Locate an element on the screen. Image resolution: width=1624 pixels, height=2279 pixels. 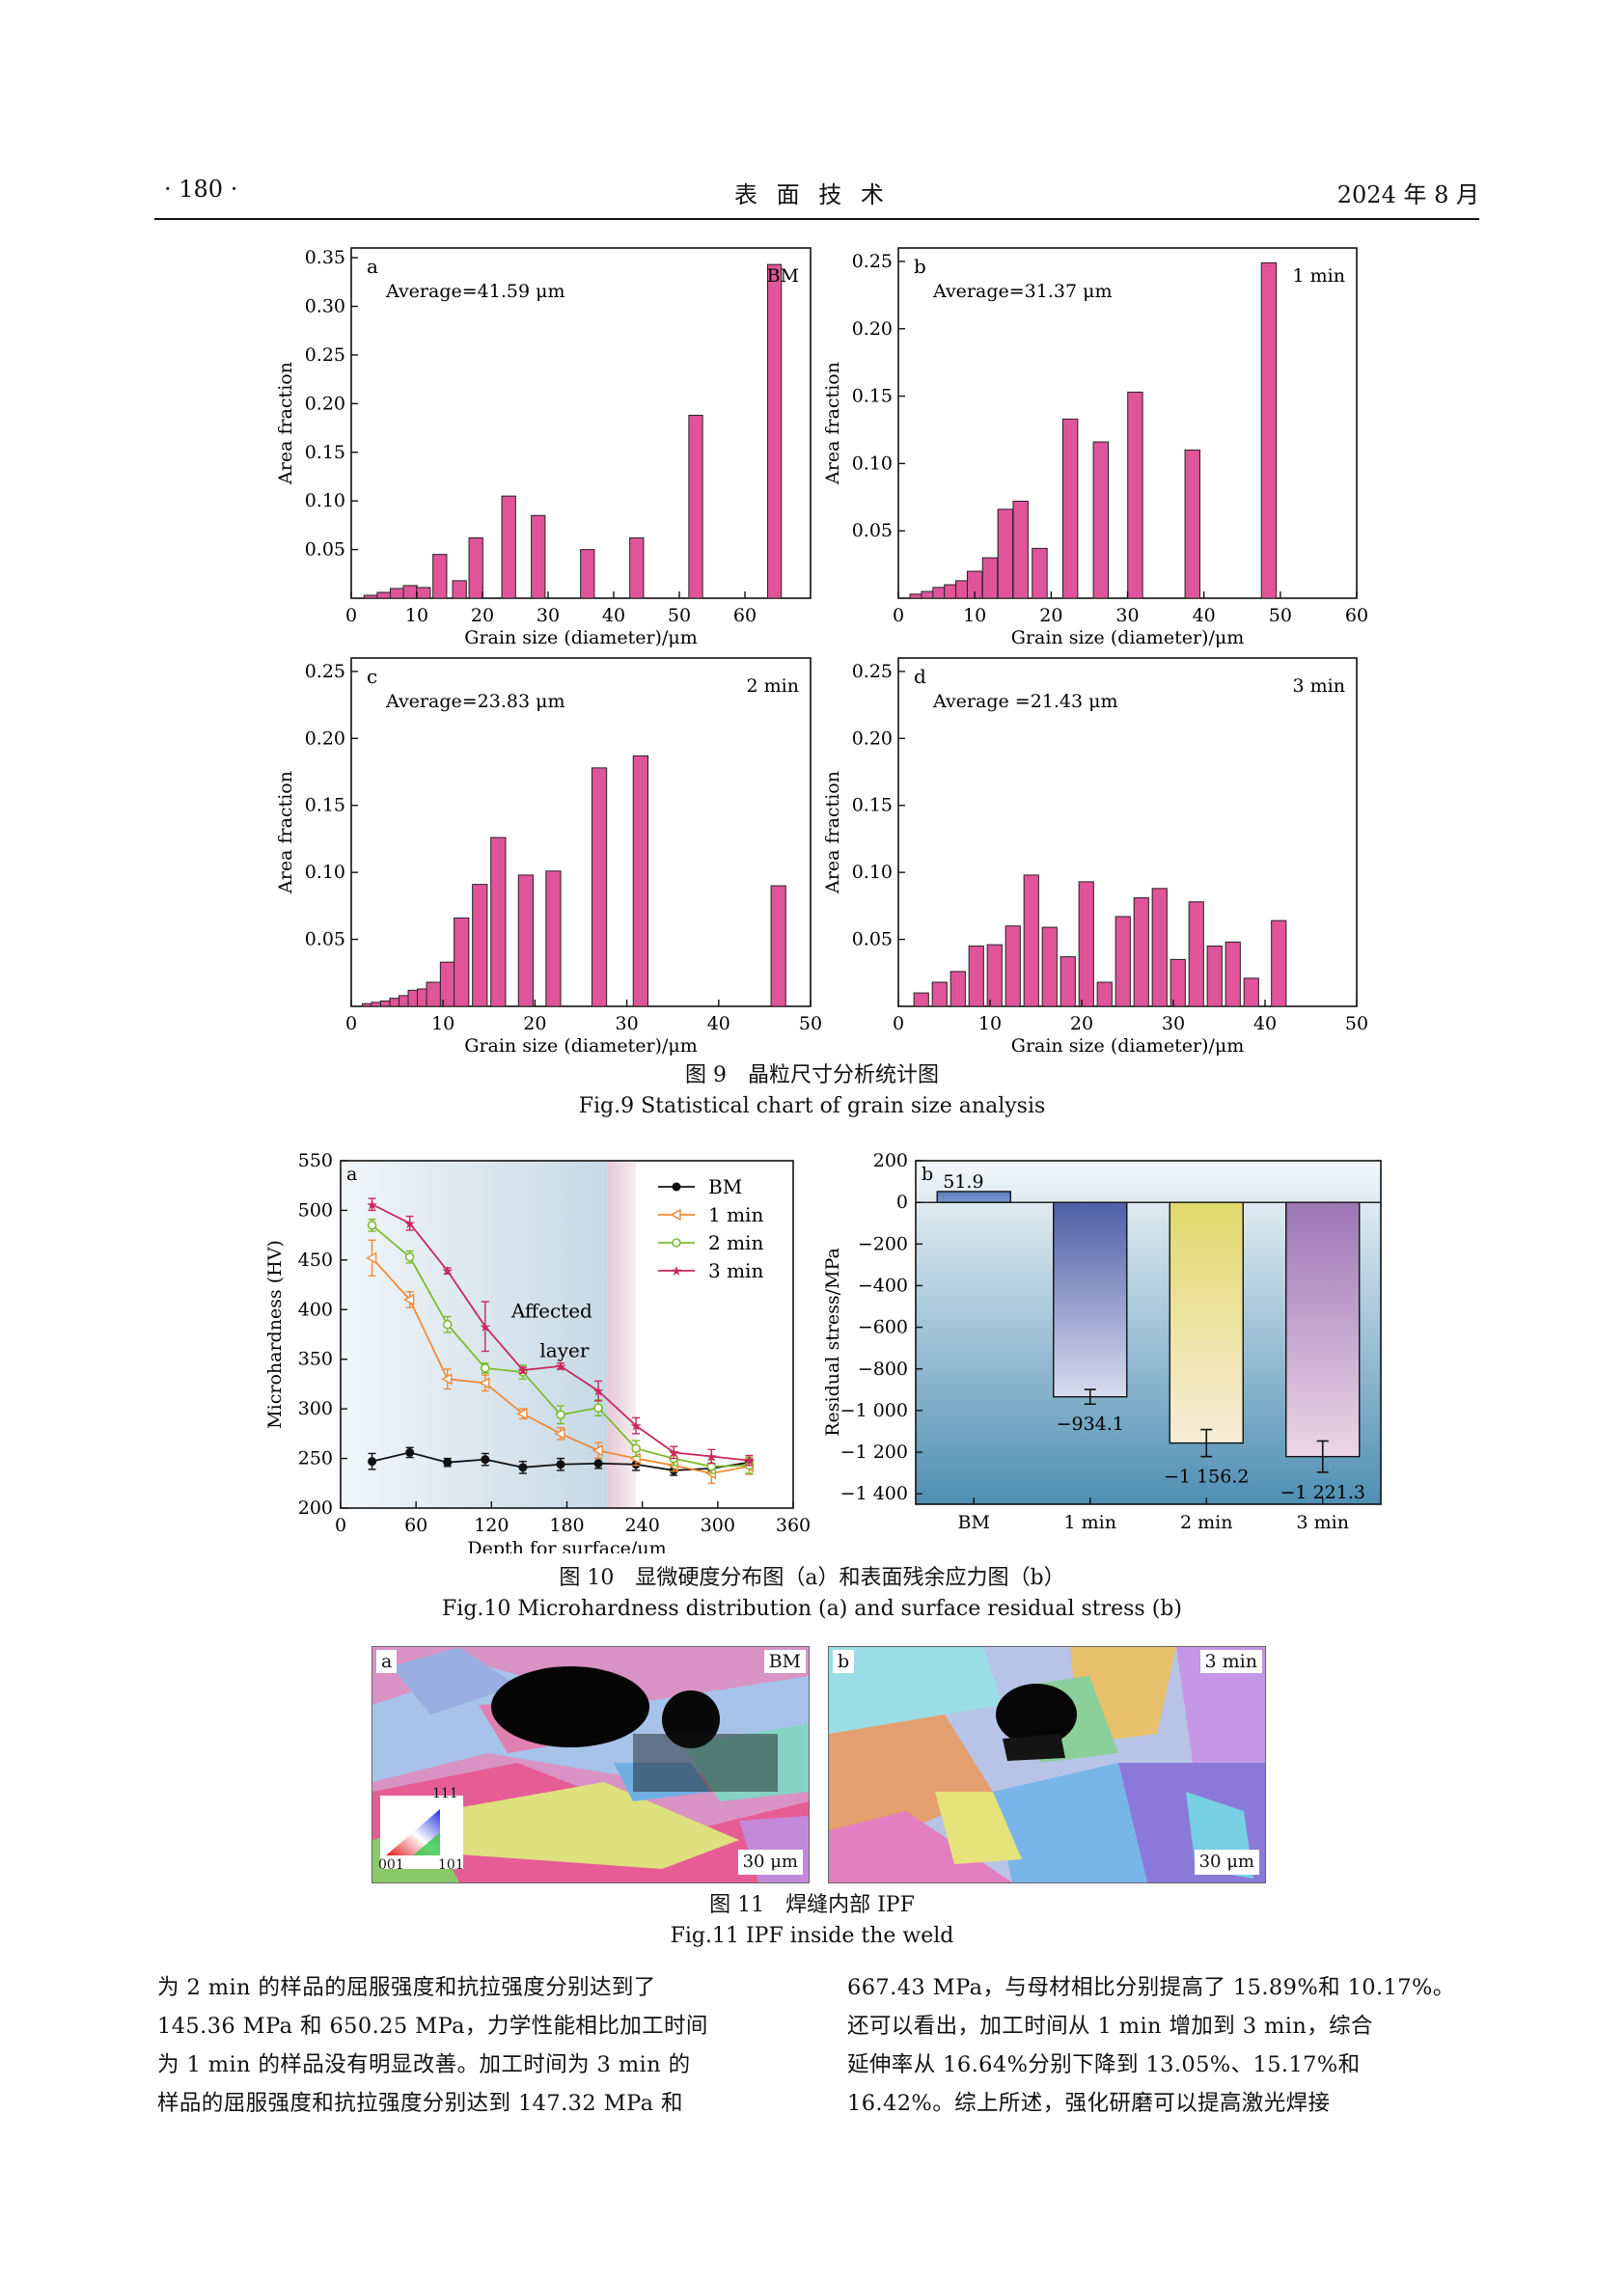
x-tick-label: 240 is located at coordinates (643, 1525).